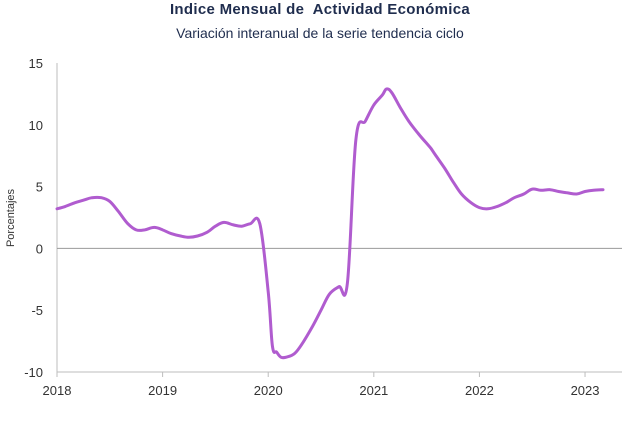 Image resolution: width=640 pixels, height=424 pixels. I want to click on y-tick-label: 0, so click(39, 248).